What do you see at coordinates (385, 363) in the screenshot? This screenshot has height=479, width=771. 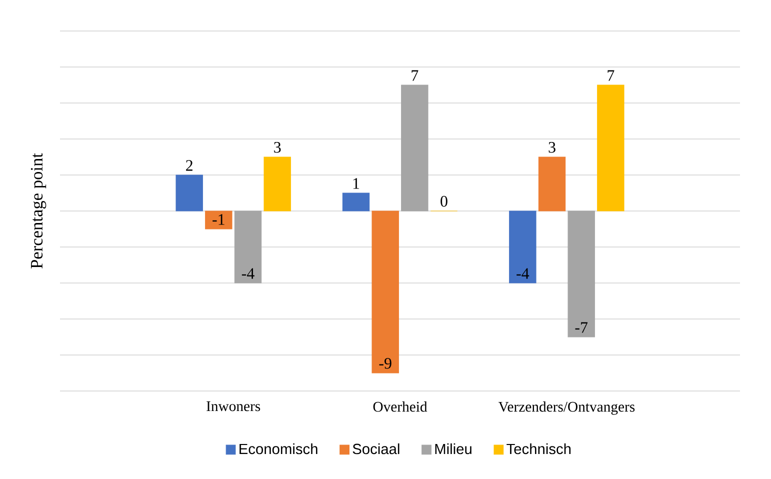 I see `data-label: -9` at bounding box center [385, 363].